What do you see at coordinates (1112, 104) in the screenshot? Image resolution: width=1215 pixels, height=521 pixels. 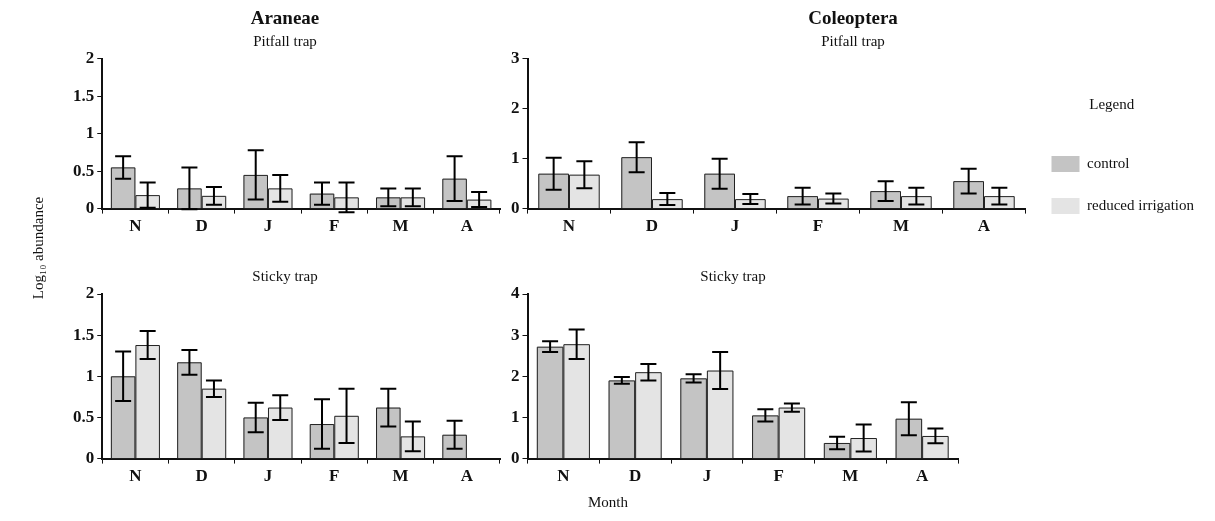 I see `legend-title: Legend` at bounding box center [1112, 104].